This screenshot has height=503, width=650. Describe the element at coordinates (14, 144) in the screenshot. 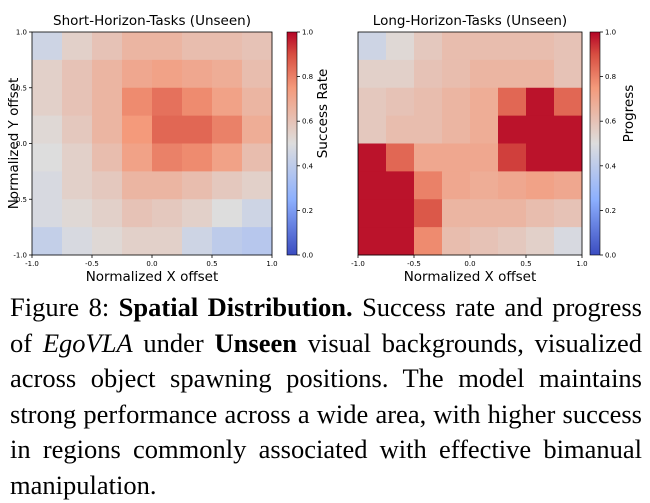

I see `y-axis-label: Normalized Y offset` at that location.